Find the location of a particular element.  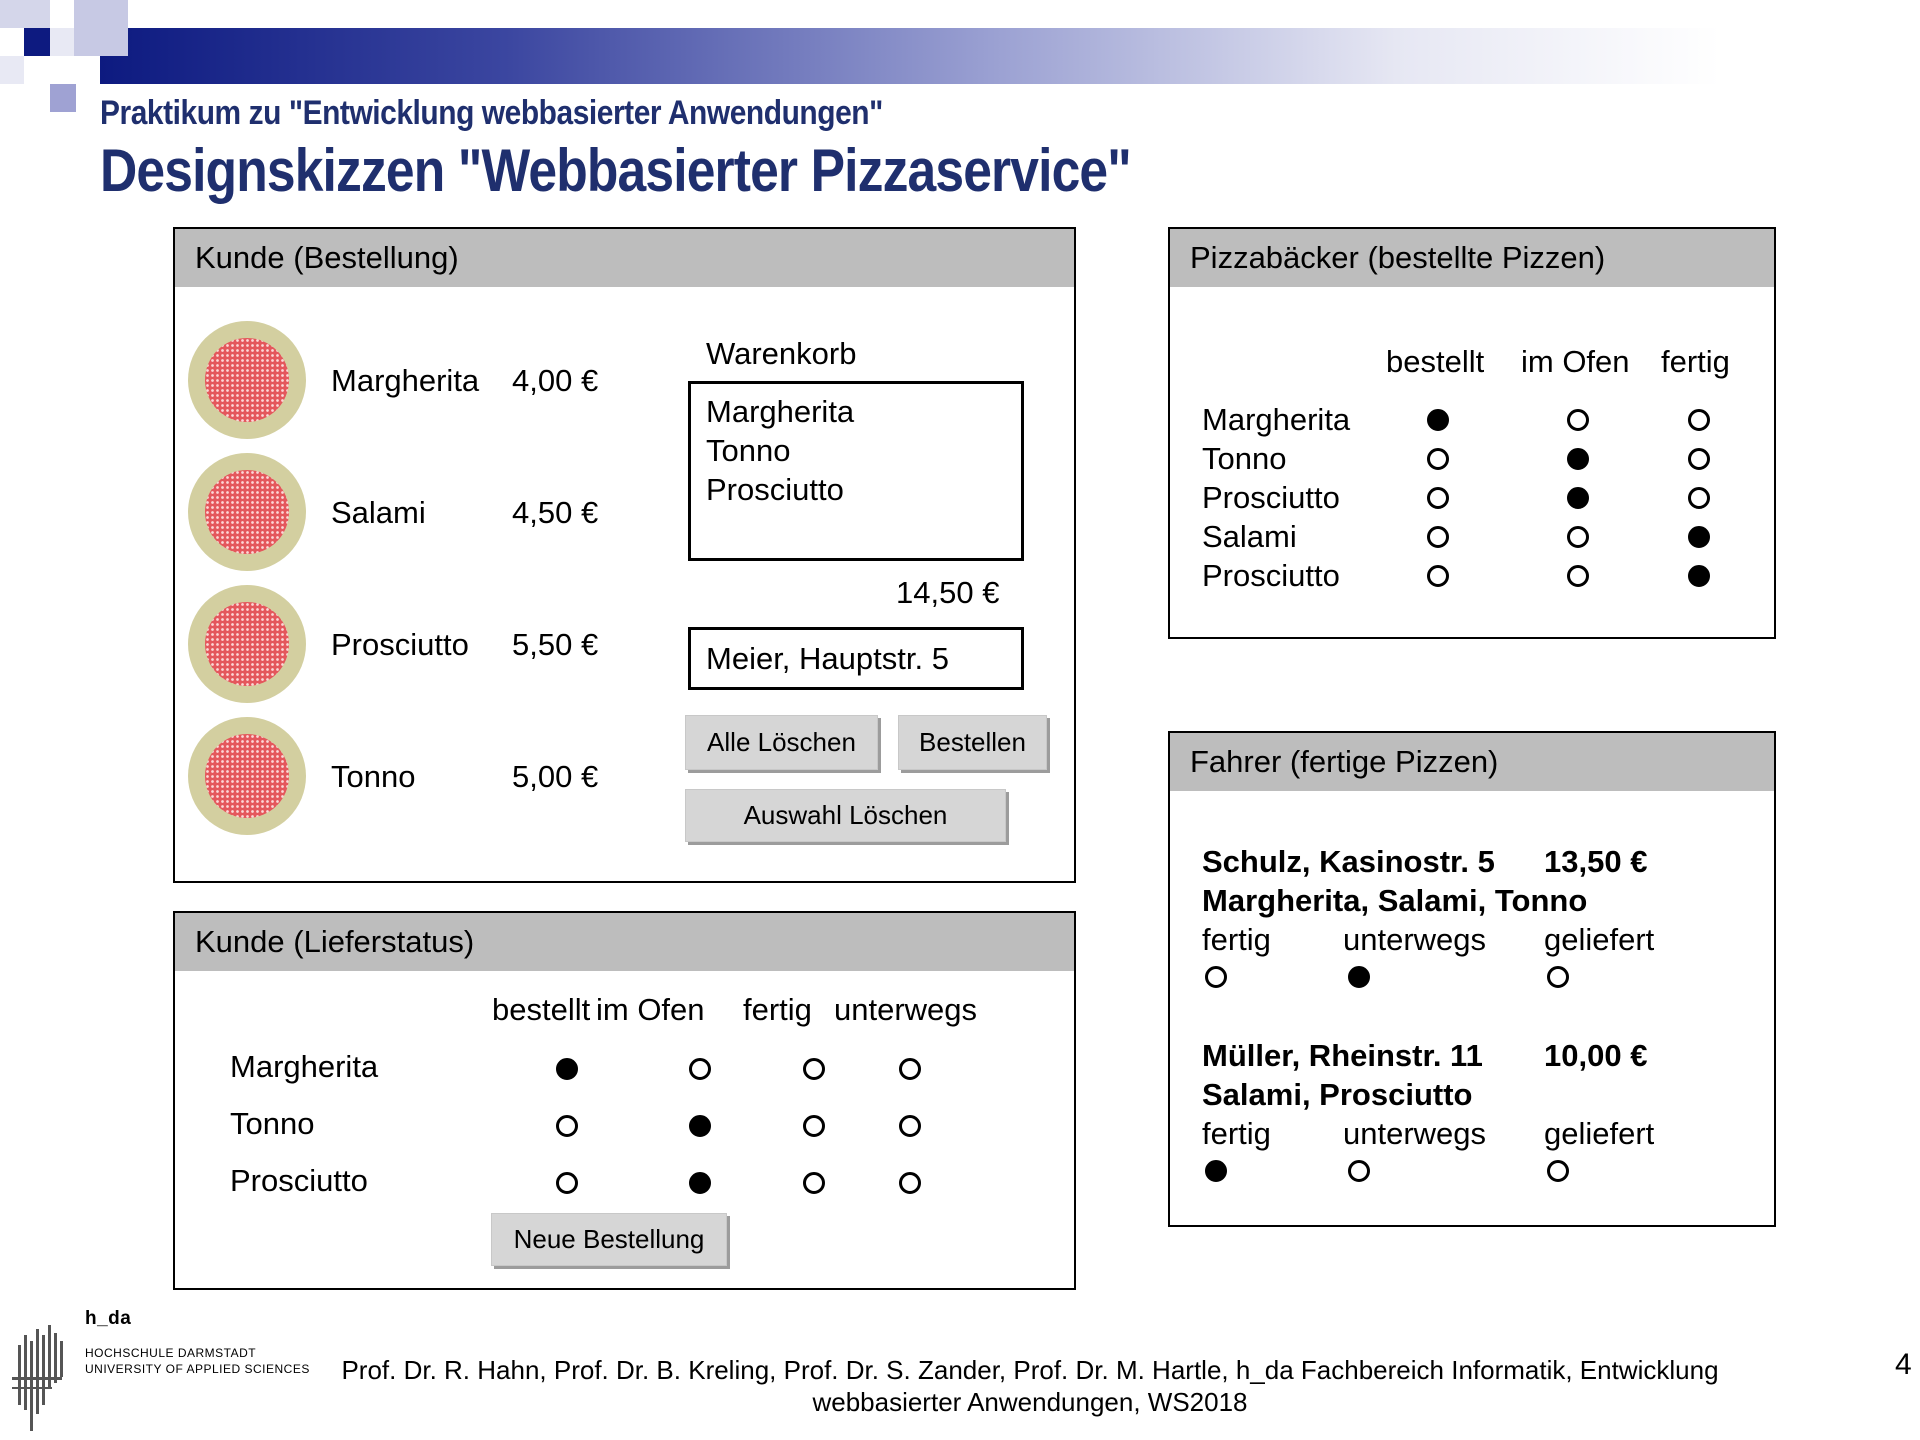

address-value: Meier, Hauptstr. 5 is located at coordinates (827, 658).